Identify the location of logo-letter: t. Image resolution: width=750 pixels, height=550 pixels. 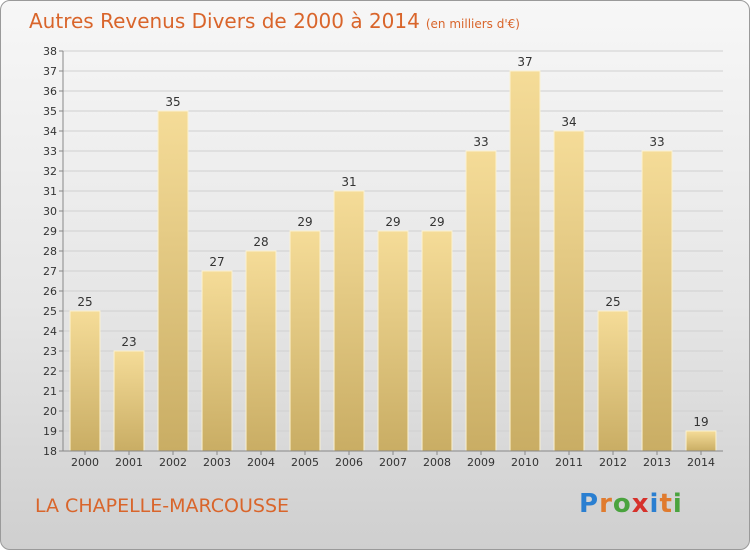
(666, 504).